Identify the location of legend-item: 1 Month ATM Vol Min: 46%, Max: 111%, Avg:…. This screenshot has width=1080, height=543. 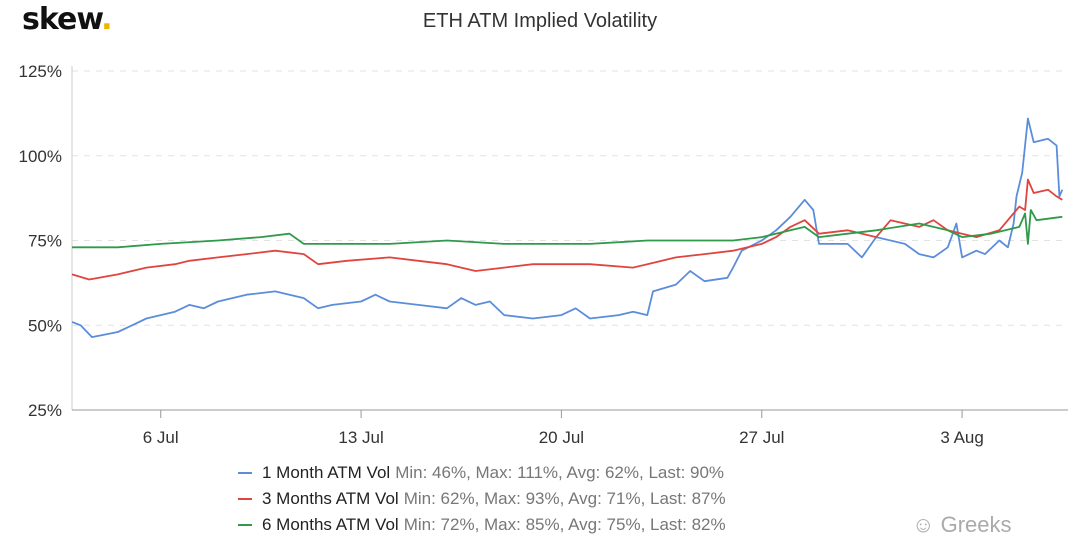
(482, 473).